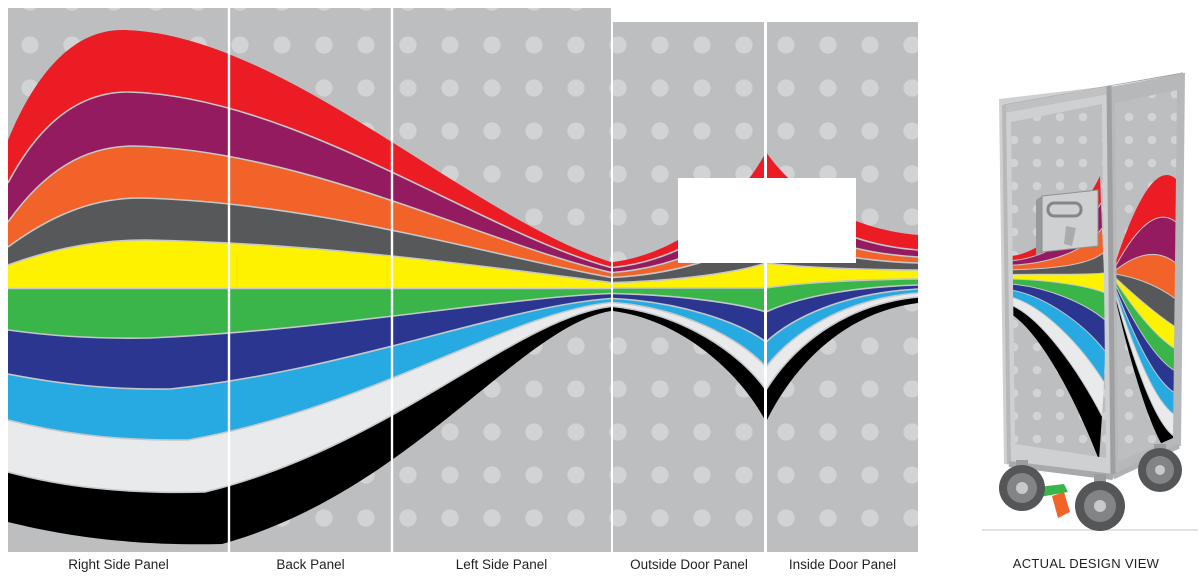 This screenshot has height=579, width=1200. What do you see at coordinates (1086, 563) in the screenshot?
I see `actual-design-view-caption: ACTUAL DESIGN VIEW` at bounding box center [1086, 563].